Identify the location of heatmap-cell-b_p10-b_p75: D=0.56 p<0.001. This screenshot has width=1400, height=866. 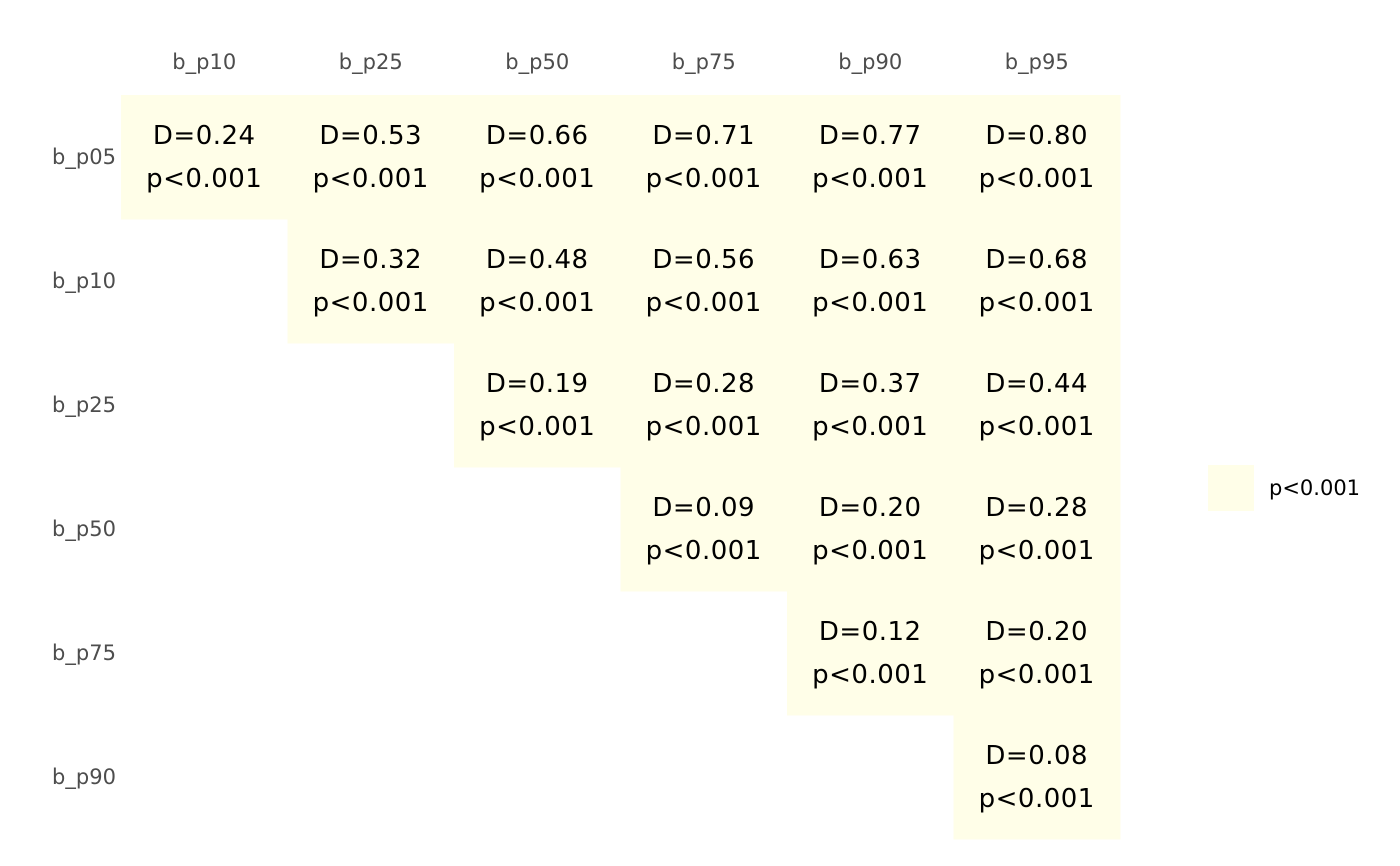
(704, 281).